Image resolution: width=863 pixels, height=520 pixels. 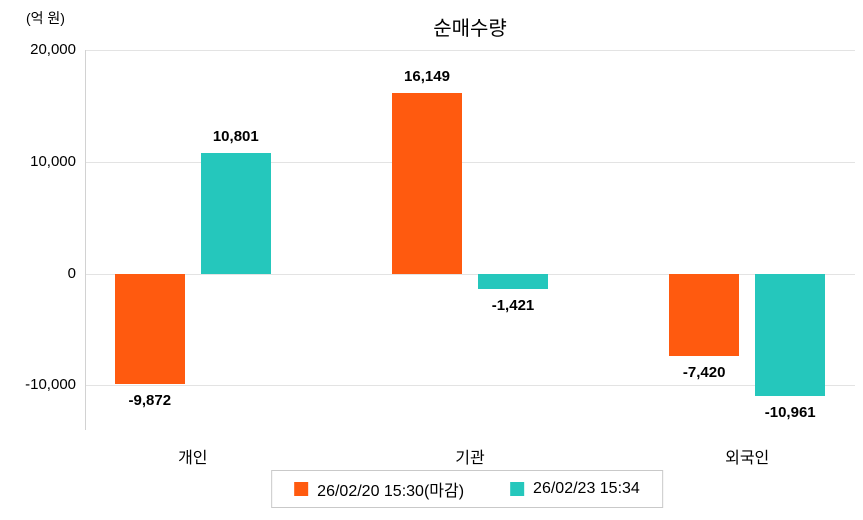 What do you see at coordinates (149, 328) in the screenshot?
I see `bar-series1-cat1` at bounding box center [149, 328].